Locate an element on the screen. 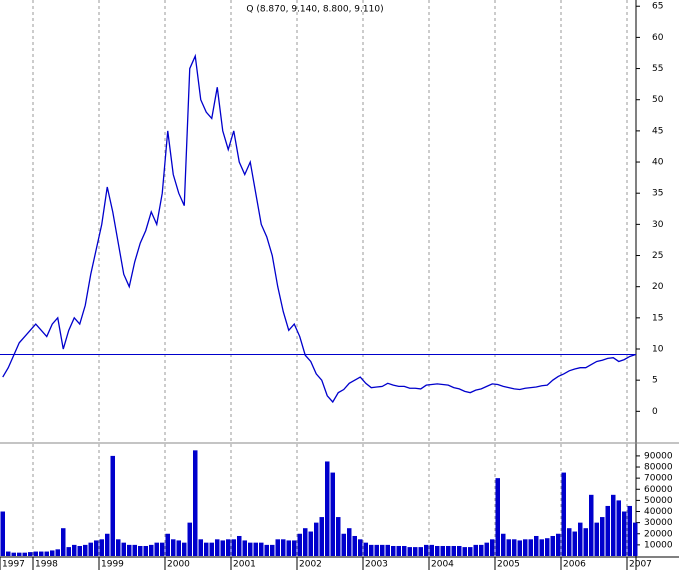 This screenshot has height=570, width=679. y-tick-label: 30 is located at coordinates (658, 225).